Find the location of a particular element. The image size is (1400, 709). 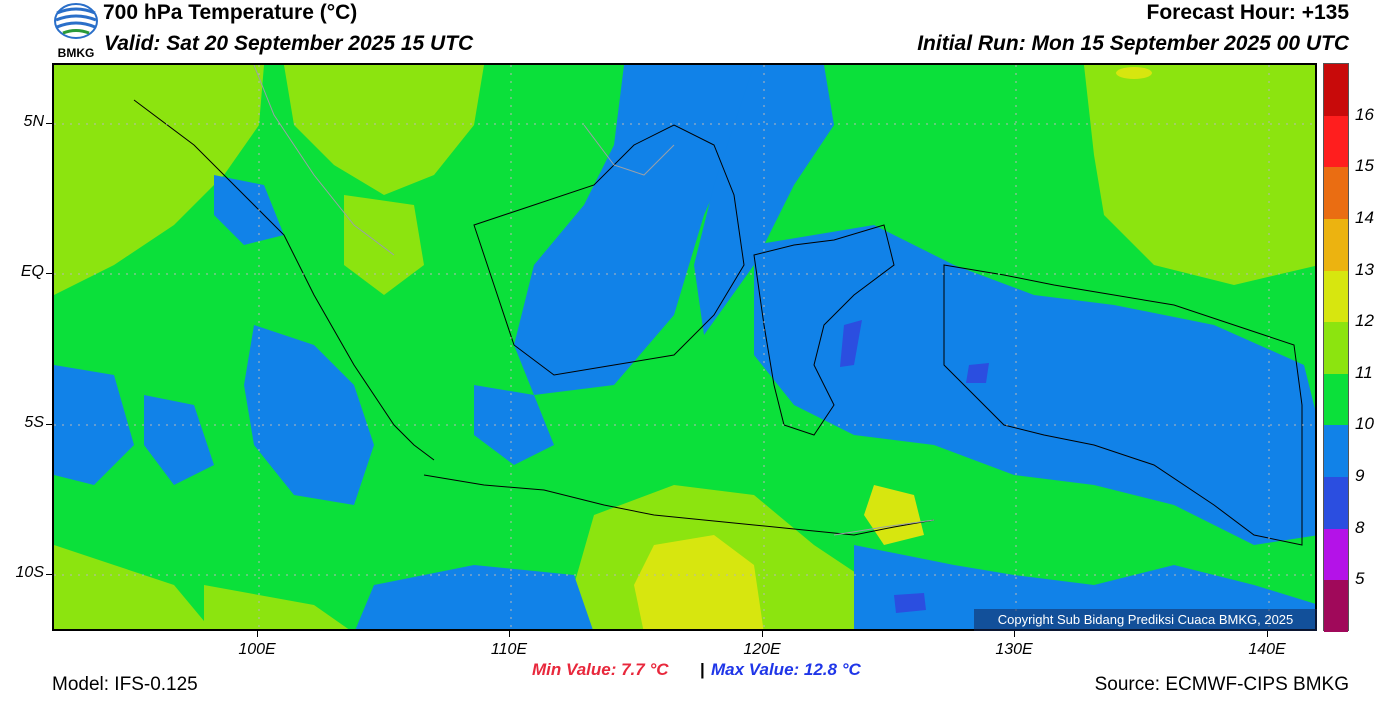

legend-label: 10 is located at coordinates (1364, 424).